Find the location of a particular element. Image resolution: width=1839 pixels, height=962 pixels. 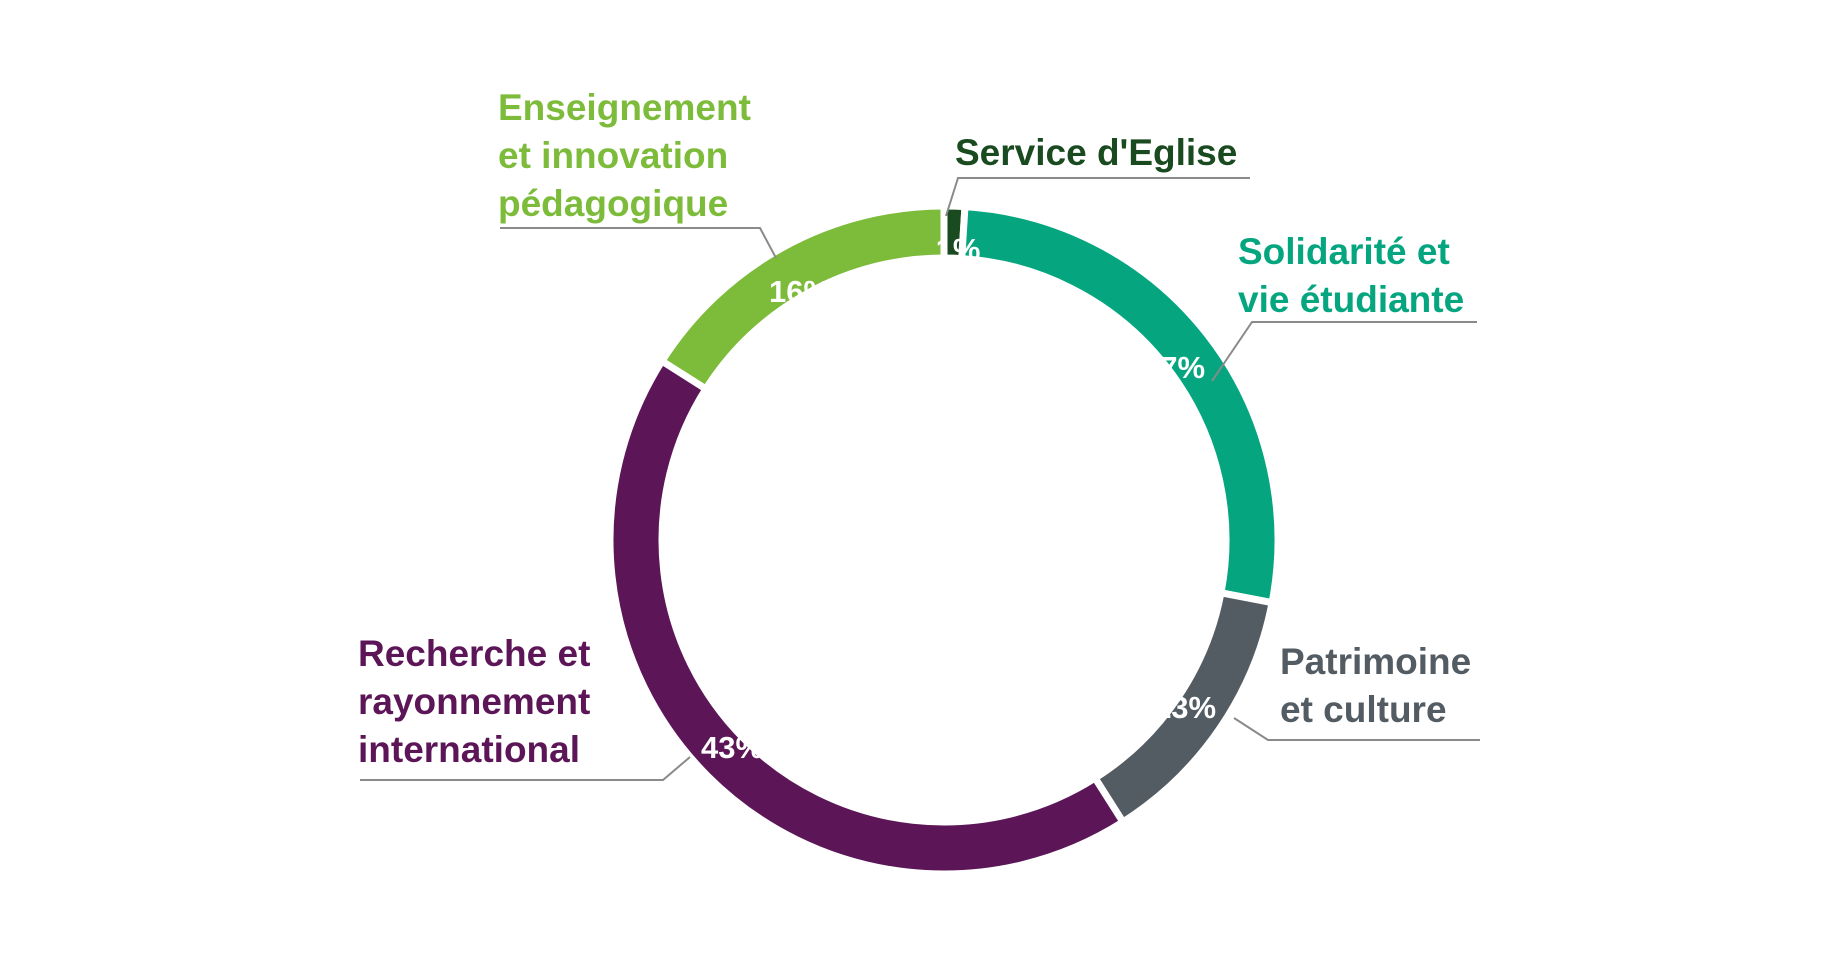

category-label-solidarite-et-vie-etudiante: Solidarité et vie étudiante is located at coordinates (1351, 275).